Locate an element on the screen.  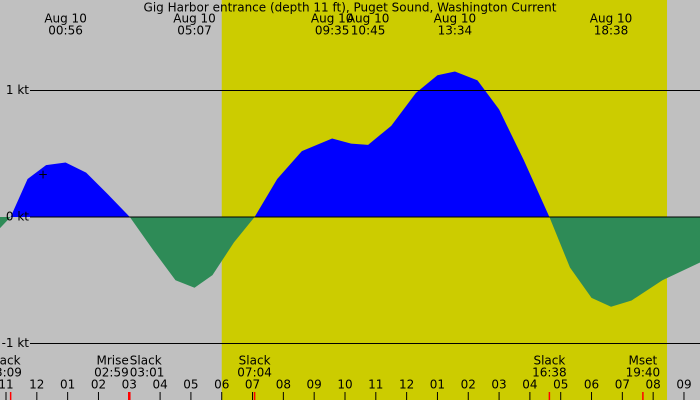
marker: + is located at coordinates (43, 175).